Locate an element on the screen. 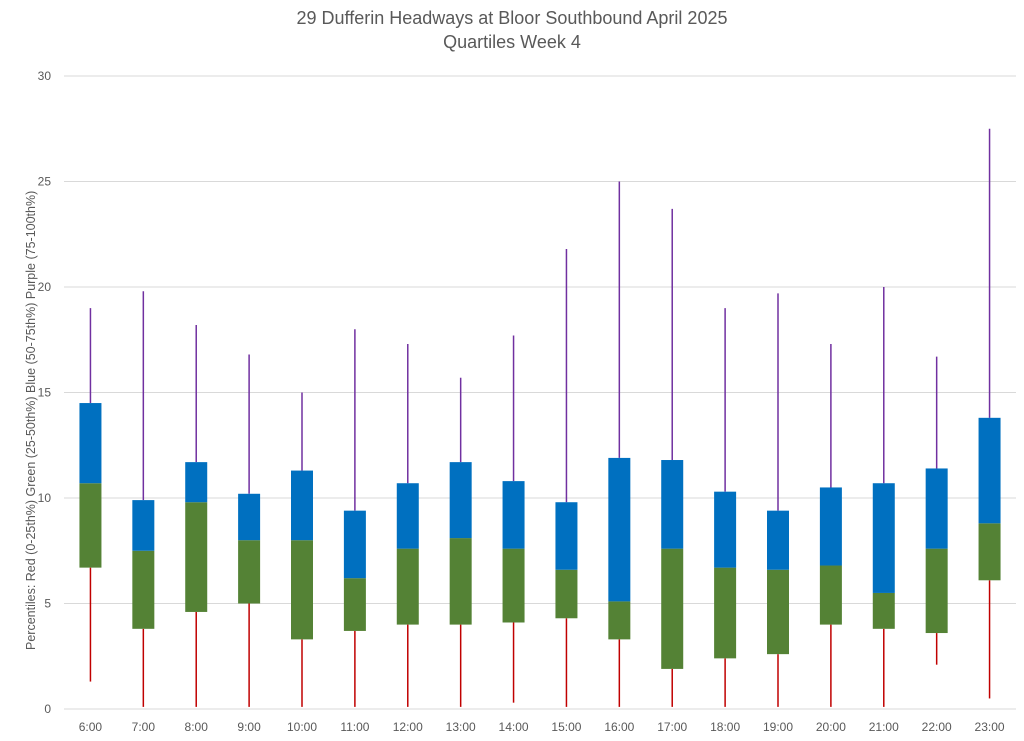 Image resolution: width=1024 pixels, height=741 pixels. box-lower-7:00 is located at coordinates (143, 589).